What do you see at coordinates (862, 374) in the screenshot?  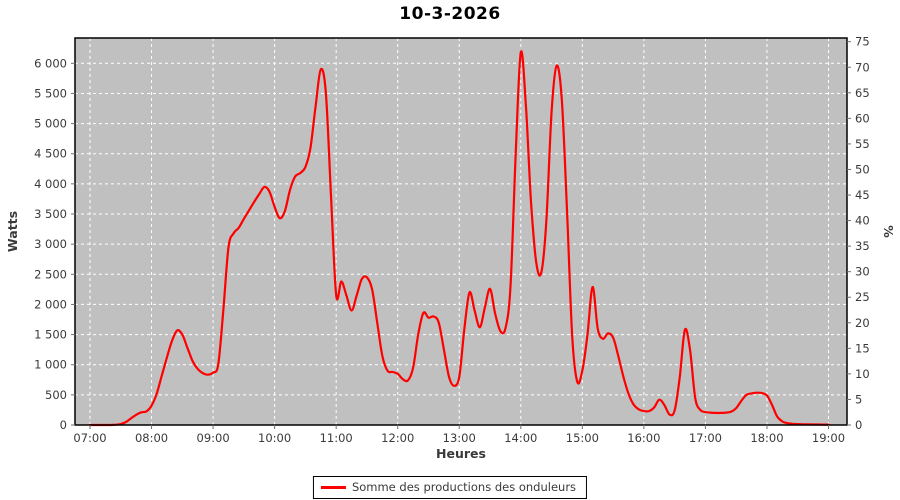 I see `right-axis-tick-label: 10` at bounding box center [862, 374].